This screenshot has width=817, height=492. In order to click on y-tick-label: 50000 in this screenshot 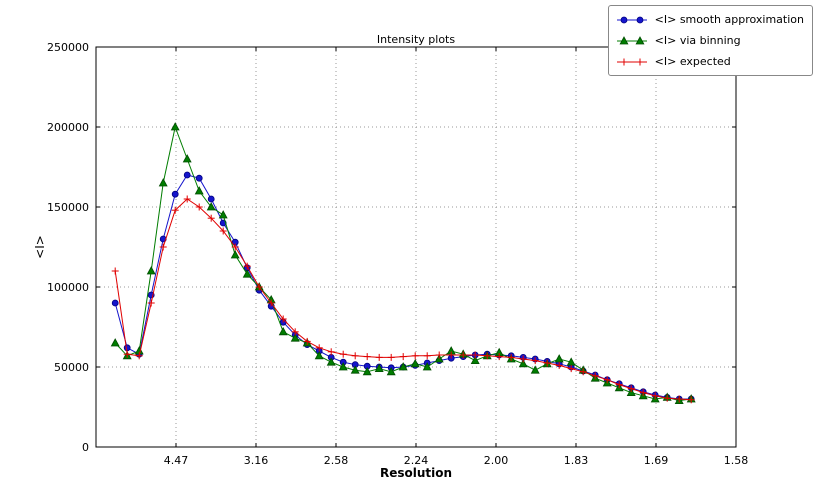, I will do `click(71, 367)`.